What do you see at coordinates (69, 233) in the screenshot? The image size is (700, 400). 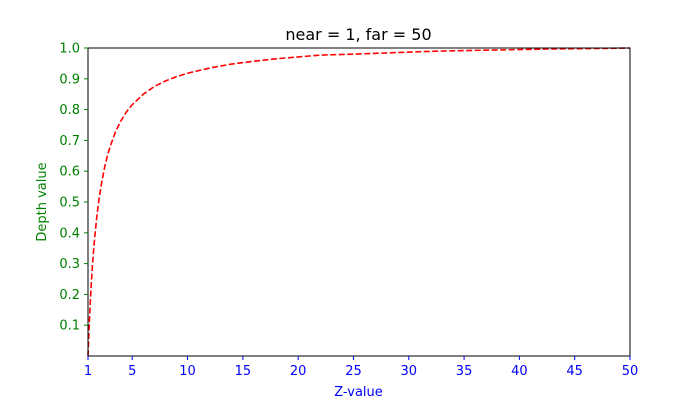 I see `y-tick-label: 0.4` at bounding box center [69, 233].